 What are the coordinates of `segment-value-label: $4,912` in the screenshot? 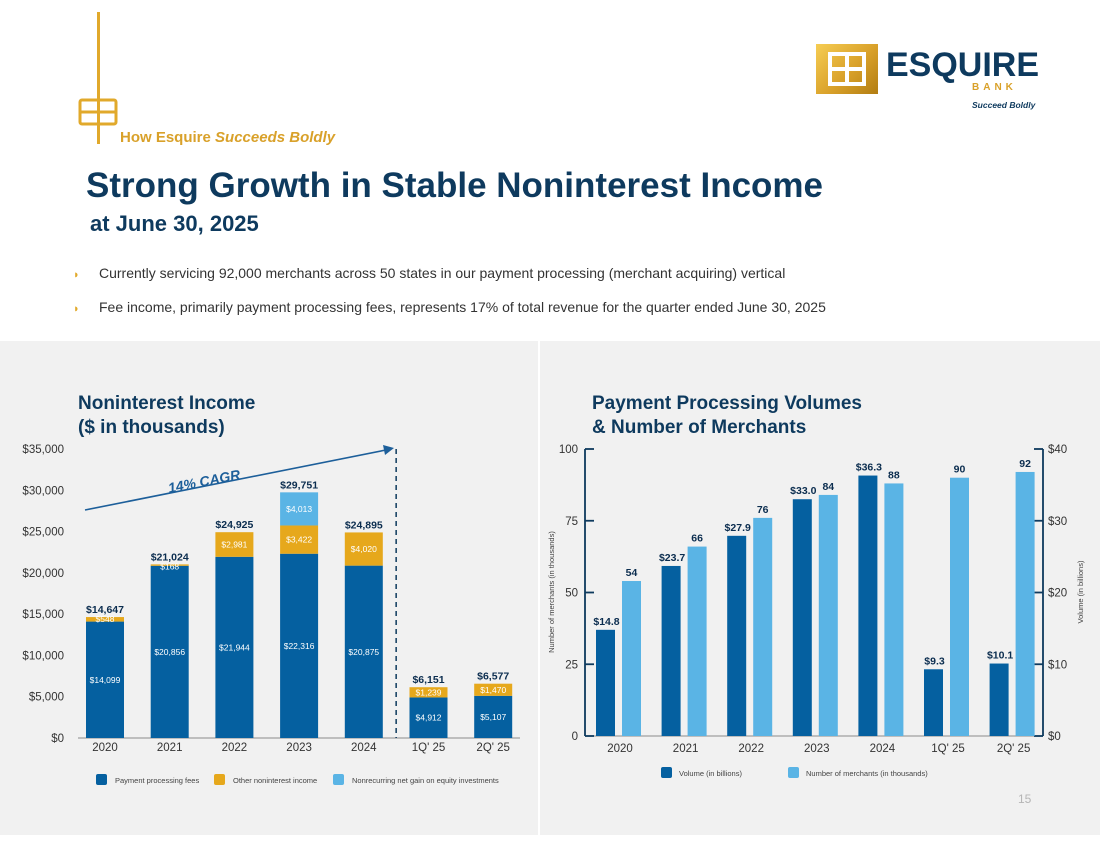 It's located at (429, 718).